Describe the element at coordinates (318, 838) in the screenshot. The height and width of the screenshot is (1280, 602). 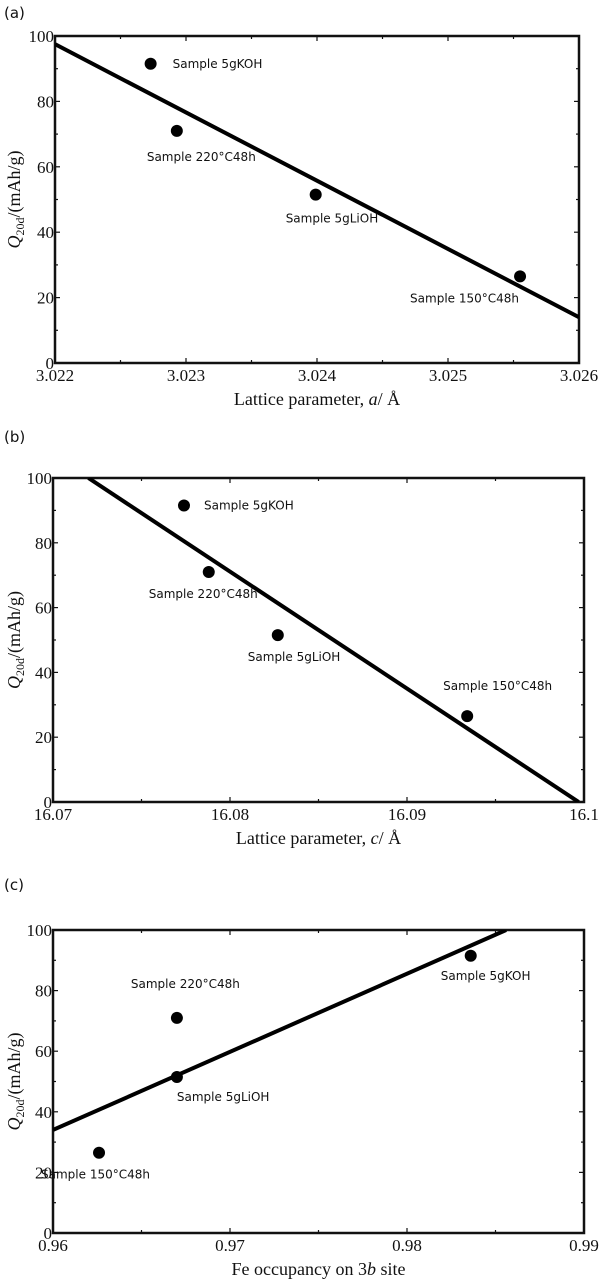
I see `x-axis-title: Lattice parameter, c/ Å` at that location.